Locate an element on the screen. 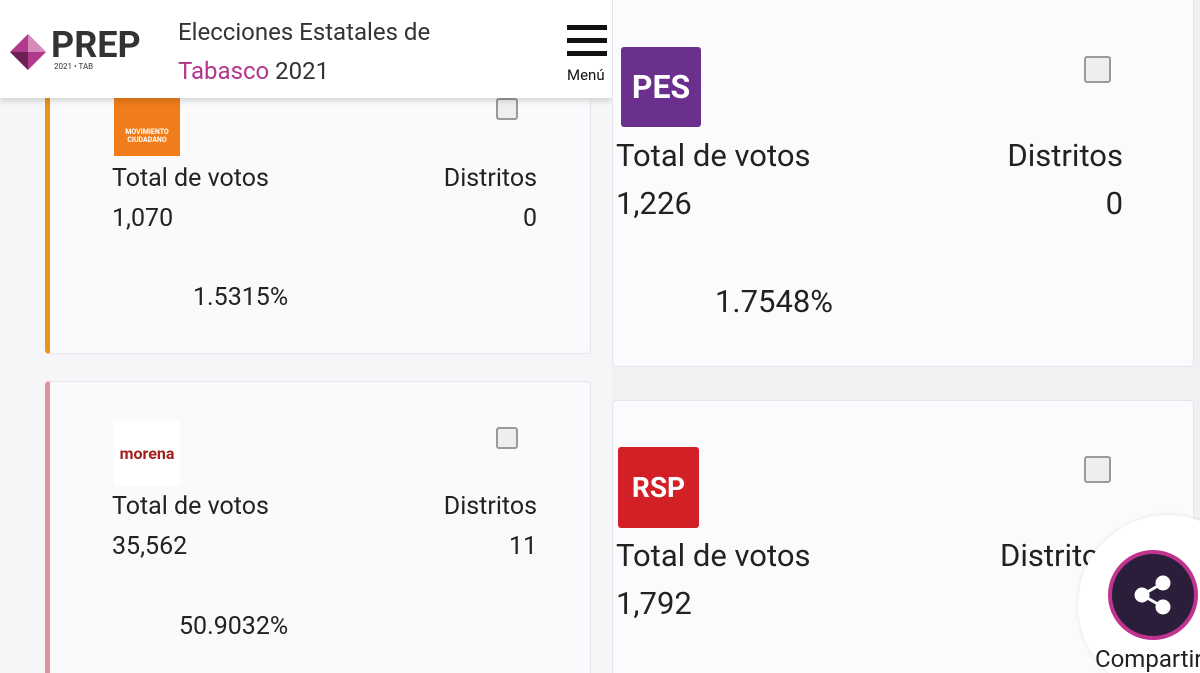  party-logo: MOVIMIENTO CIUDADANO is located at coordinates (147, 127).